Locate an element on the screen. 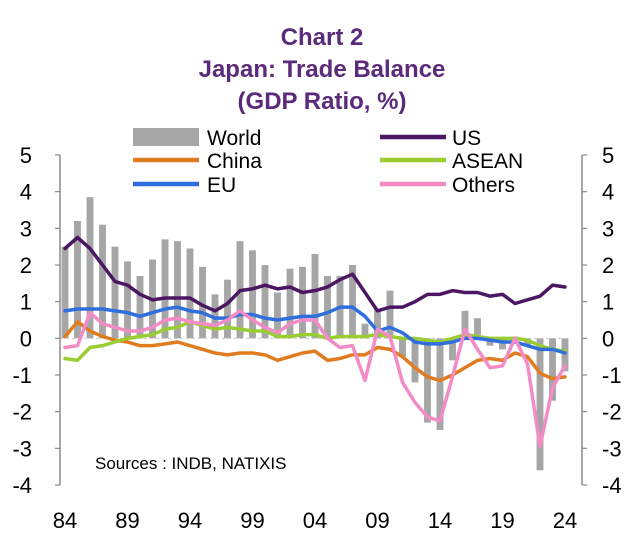  y-tick-label-right: 1 is located at coordinates (608, 302).